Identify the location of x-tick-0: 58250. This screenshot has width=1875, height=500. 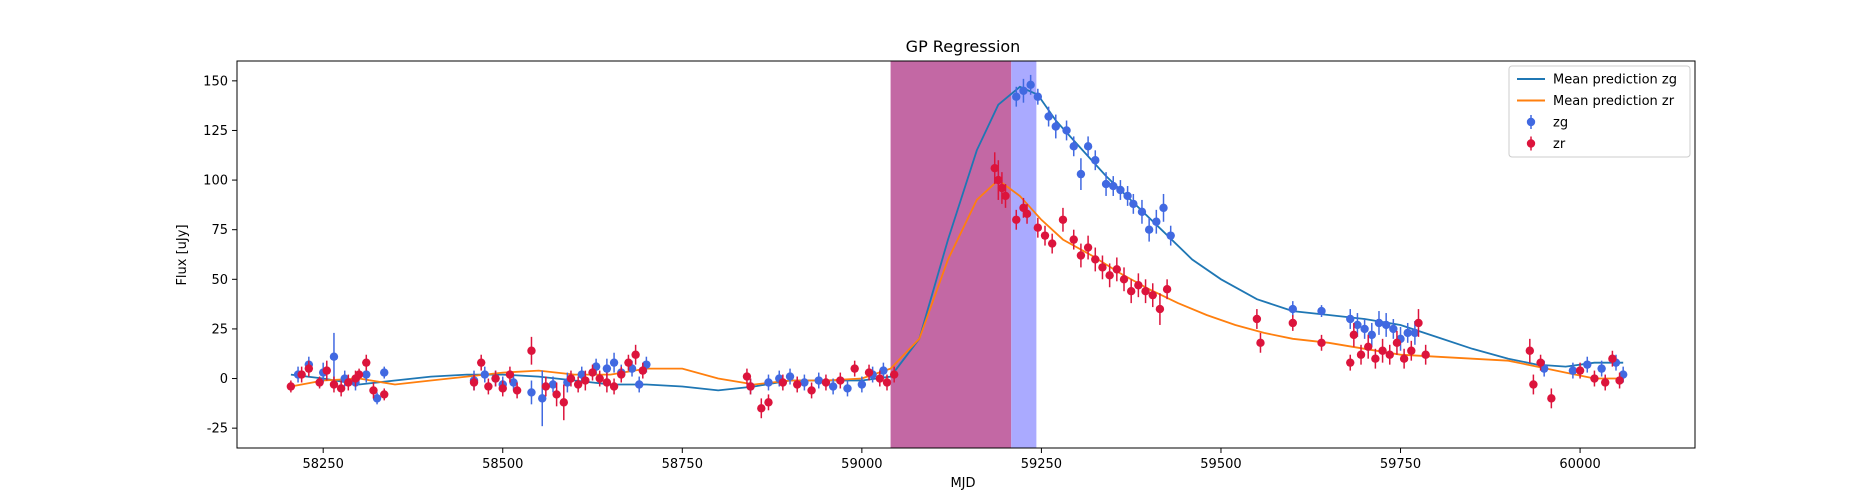
(323, 460).